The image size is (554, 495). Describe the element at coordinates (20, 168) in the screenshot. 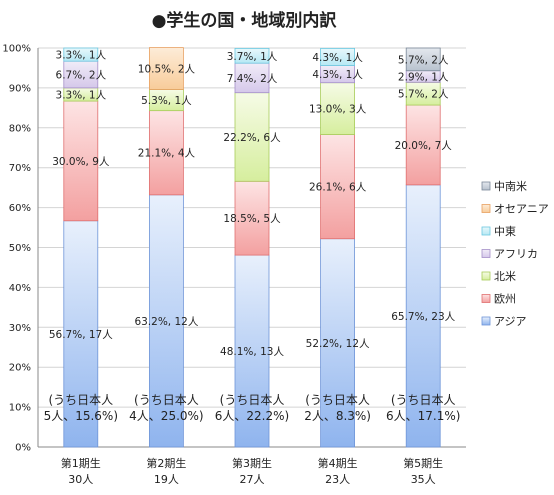

I see `y-tick-label: 70%` at that location.